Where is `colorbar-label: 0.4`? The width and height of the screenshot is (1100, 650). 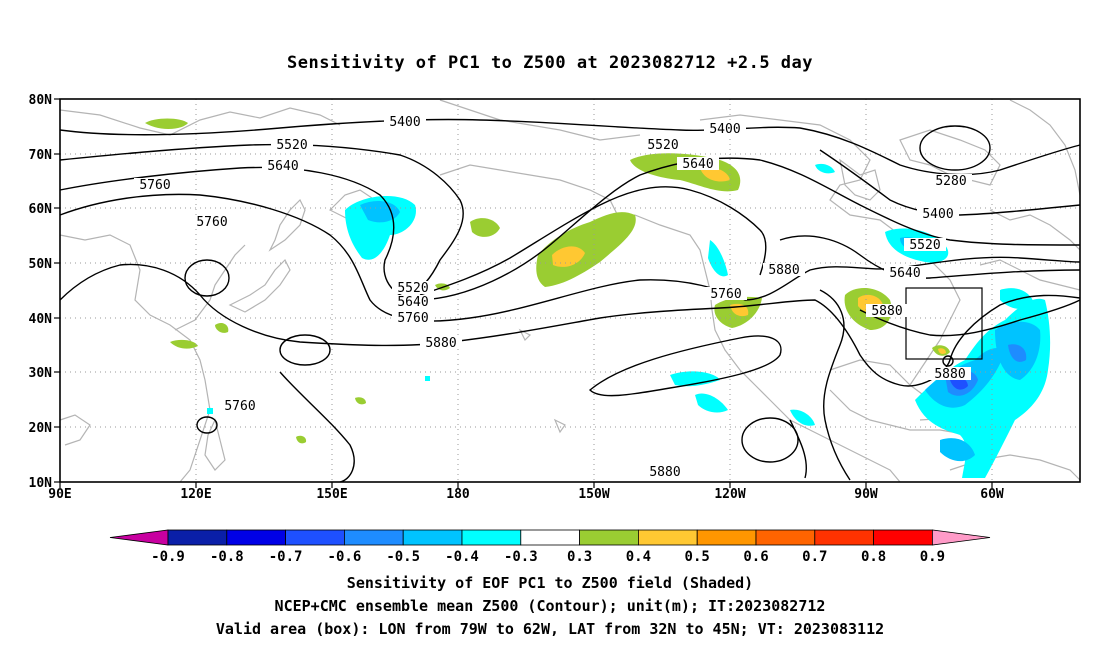
colorbar-label: 0.4 is located at coordinates (638, 557).